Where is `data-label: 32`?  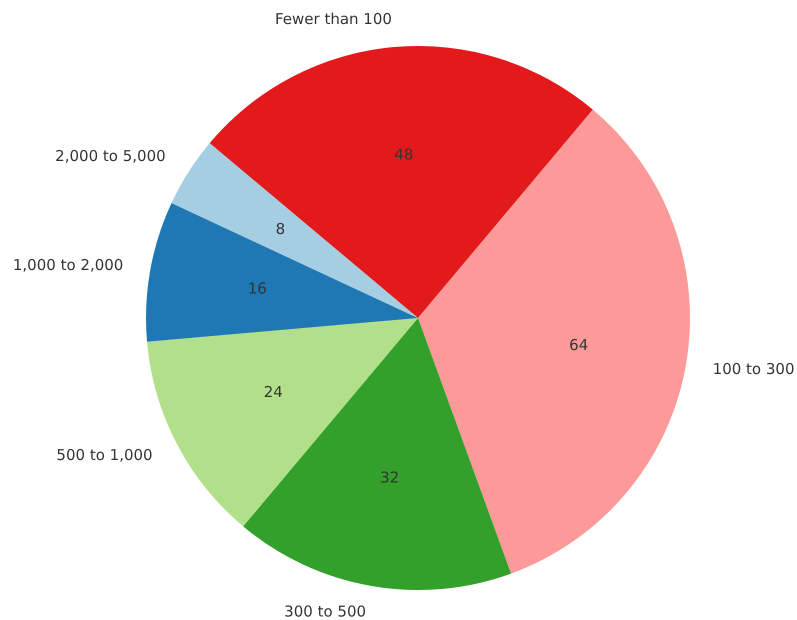
data-label: 32 is located at coordinates (390, 477).